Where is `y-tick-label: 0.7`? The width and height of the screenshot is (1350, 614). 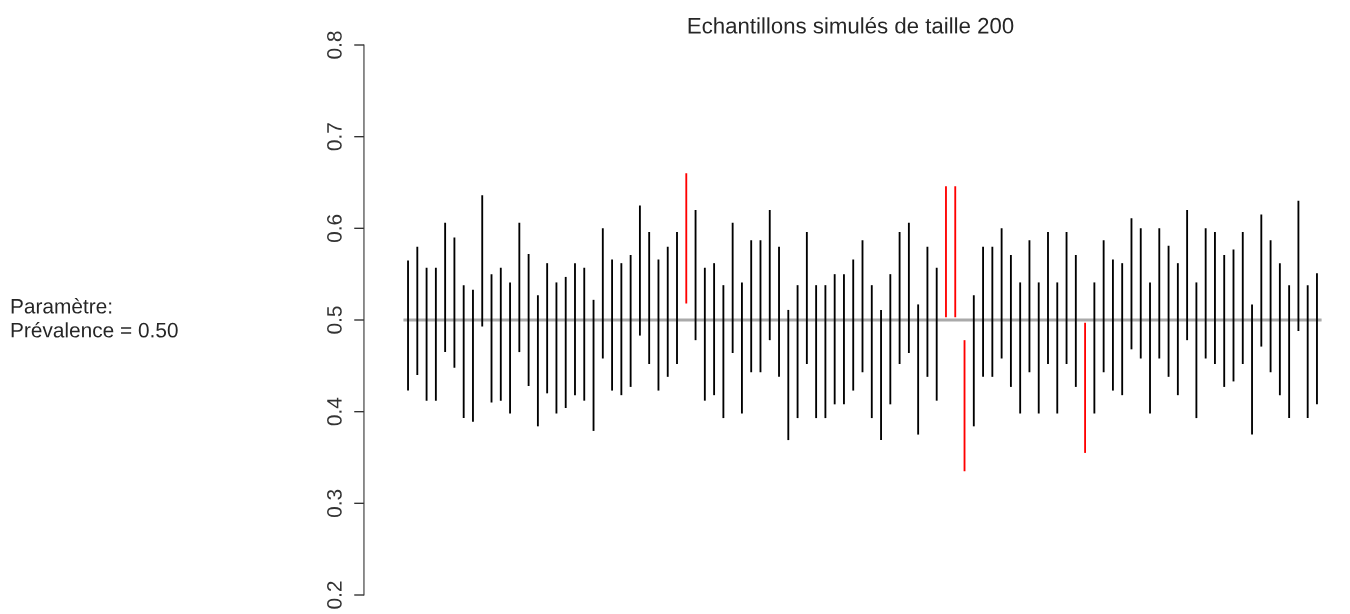
y-tick-label: 0.7 is located at coordinates (334, 137).